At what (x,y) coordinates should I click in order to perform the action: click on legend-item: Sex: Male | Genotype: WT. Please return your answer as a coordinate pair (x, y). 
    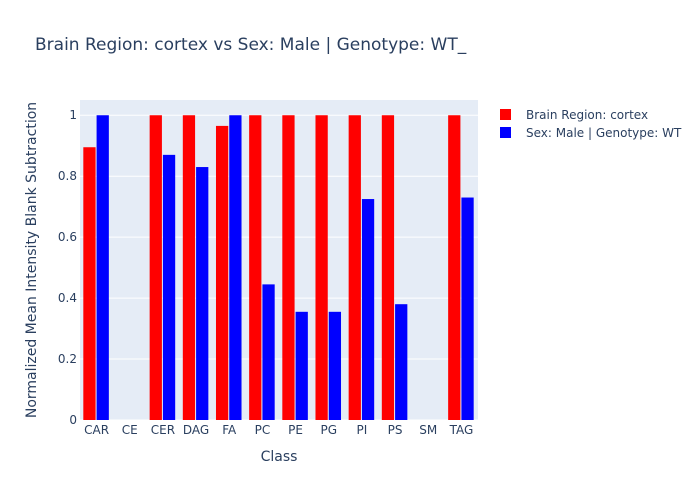
    Looking at the image, I should click on (591, 133).